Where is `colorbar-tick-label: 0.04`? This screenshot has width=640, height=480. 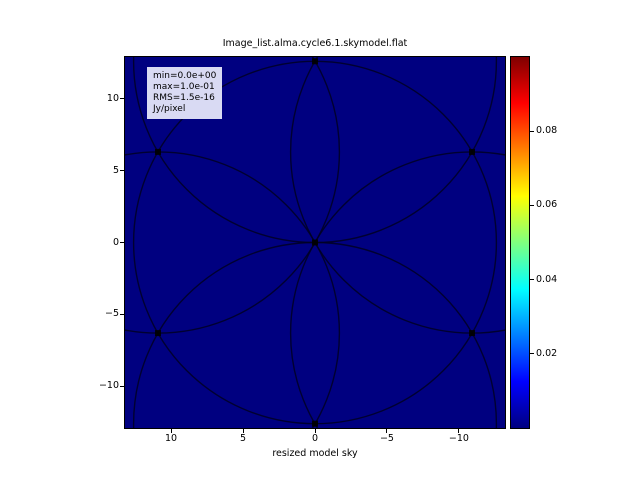 colorbar-tick-label: 0.04 is located at coordinates (547, 279).